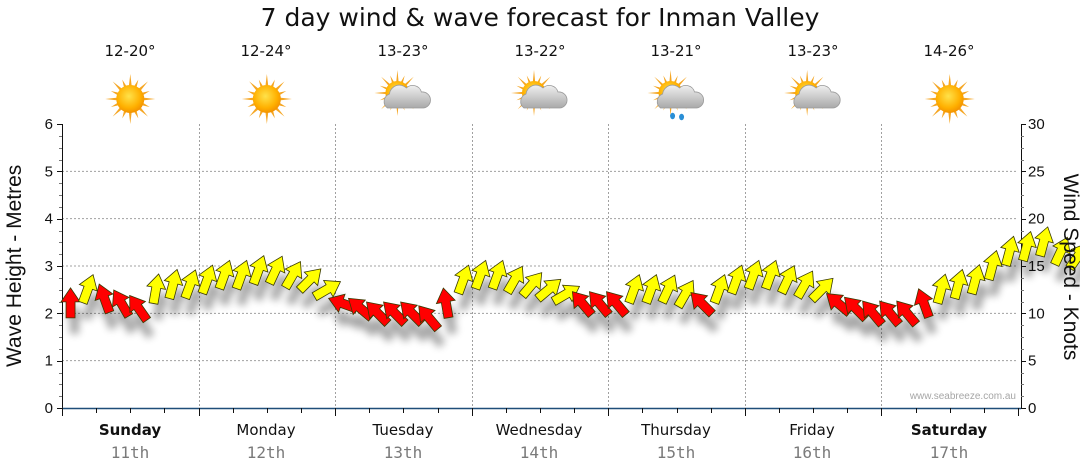 The width and height of the screenshot is (1080, 475). What do you see at coordinates (962, 396) in the screenshot?
I see `watermark: www.seabreeze.com.au` at bounding box center [962, 396].